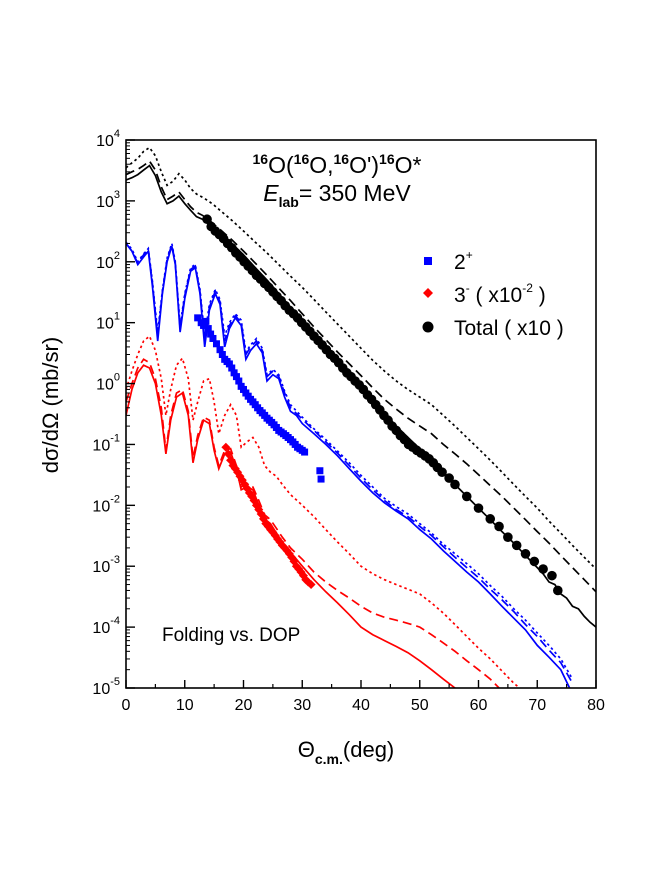 This screenshot has height=872, width=646. I want to click on y-tick-label: 10³, so click(108, 200).